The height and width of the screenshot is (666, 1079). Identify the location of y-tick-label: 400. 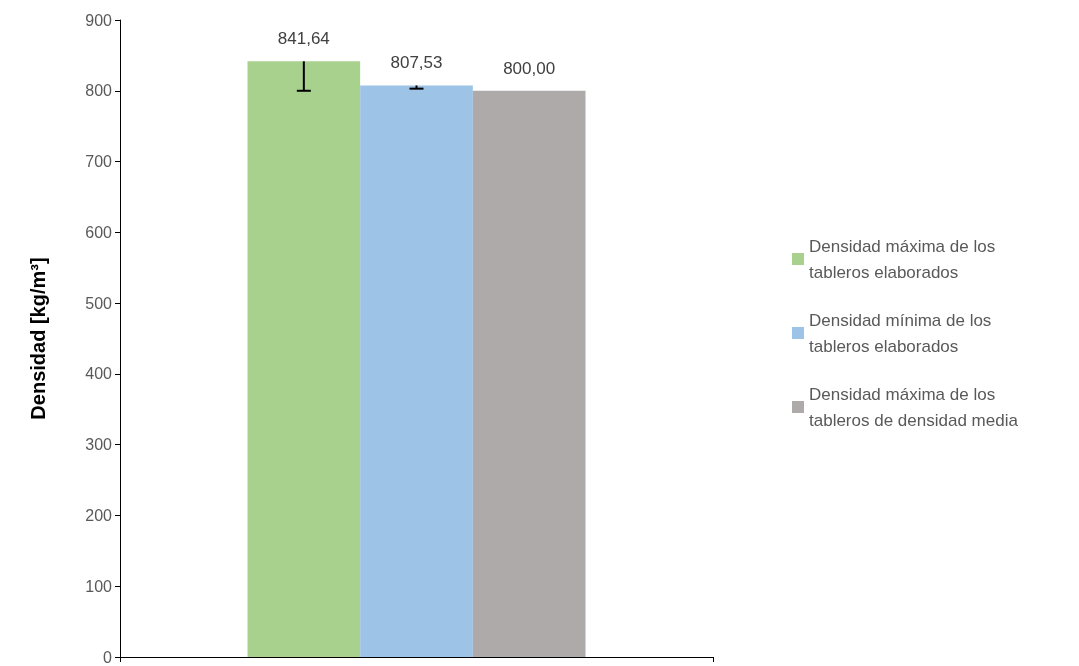
(99, 374).